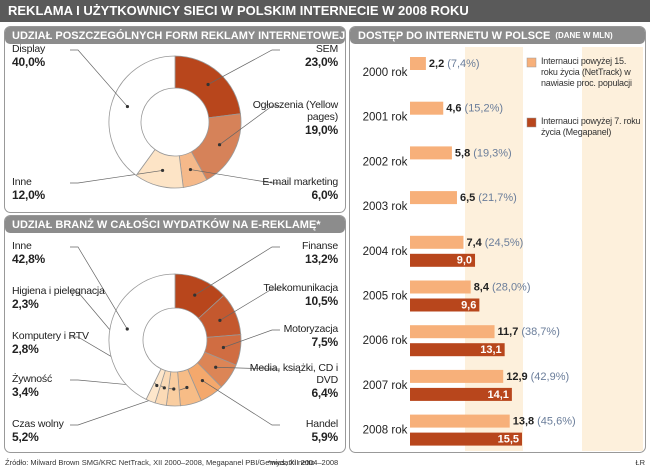 This screenshot has height=474, width=650. I want to click on y-tick-label: 2000 rok, so click(385, 73).